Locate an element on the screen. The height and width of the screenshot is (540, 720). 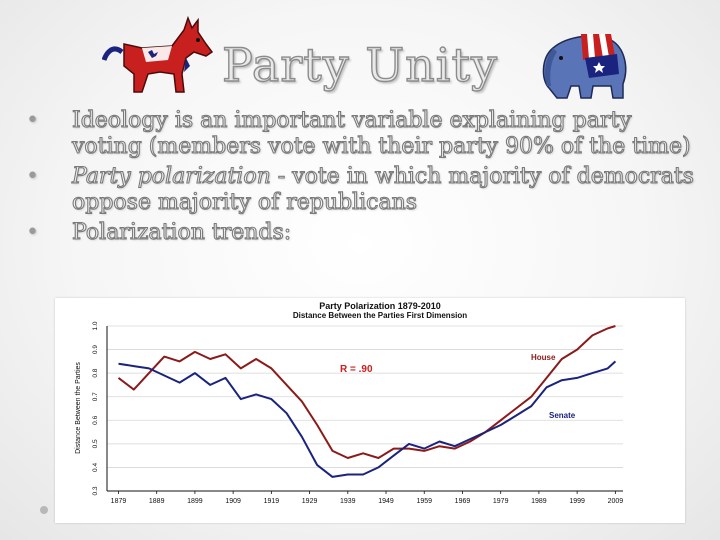
x-tick-label: 1909 is located at coordinates (233, 501).